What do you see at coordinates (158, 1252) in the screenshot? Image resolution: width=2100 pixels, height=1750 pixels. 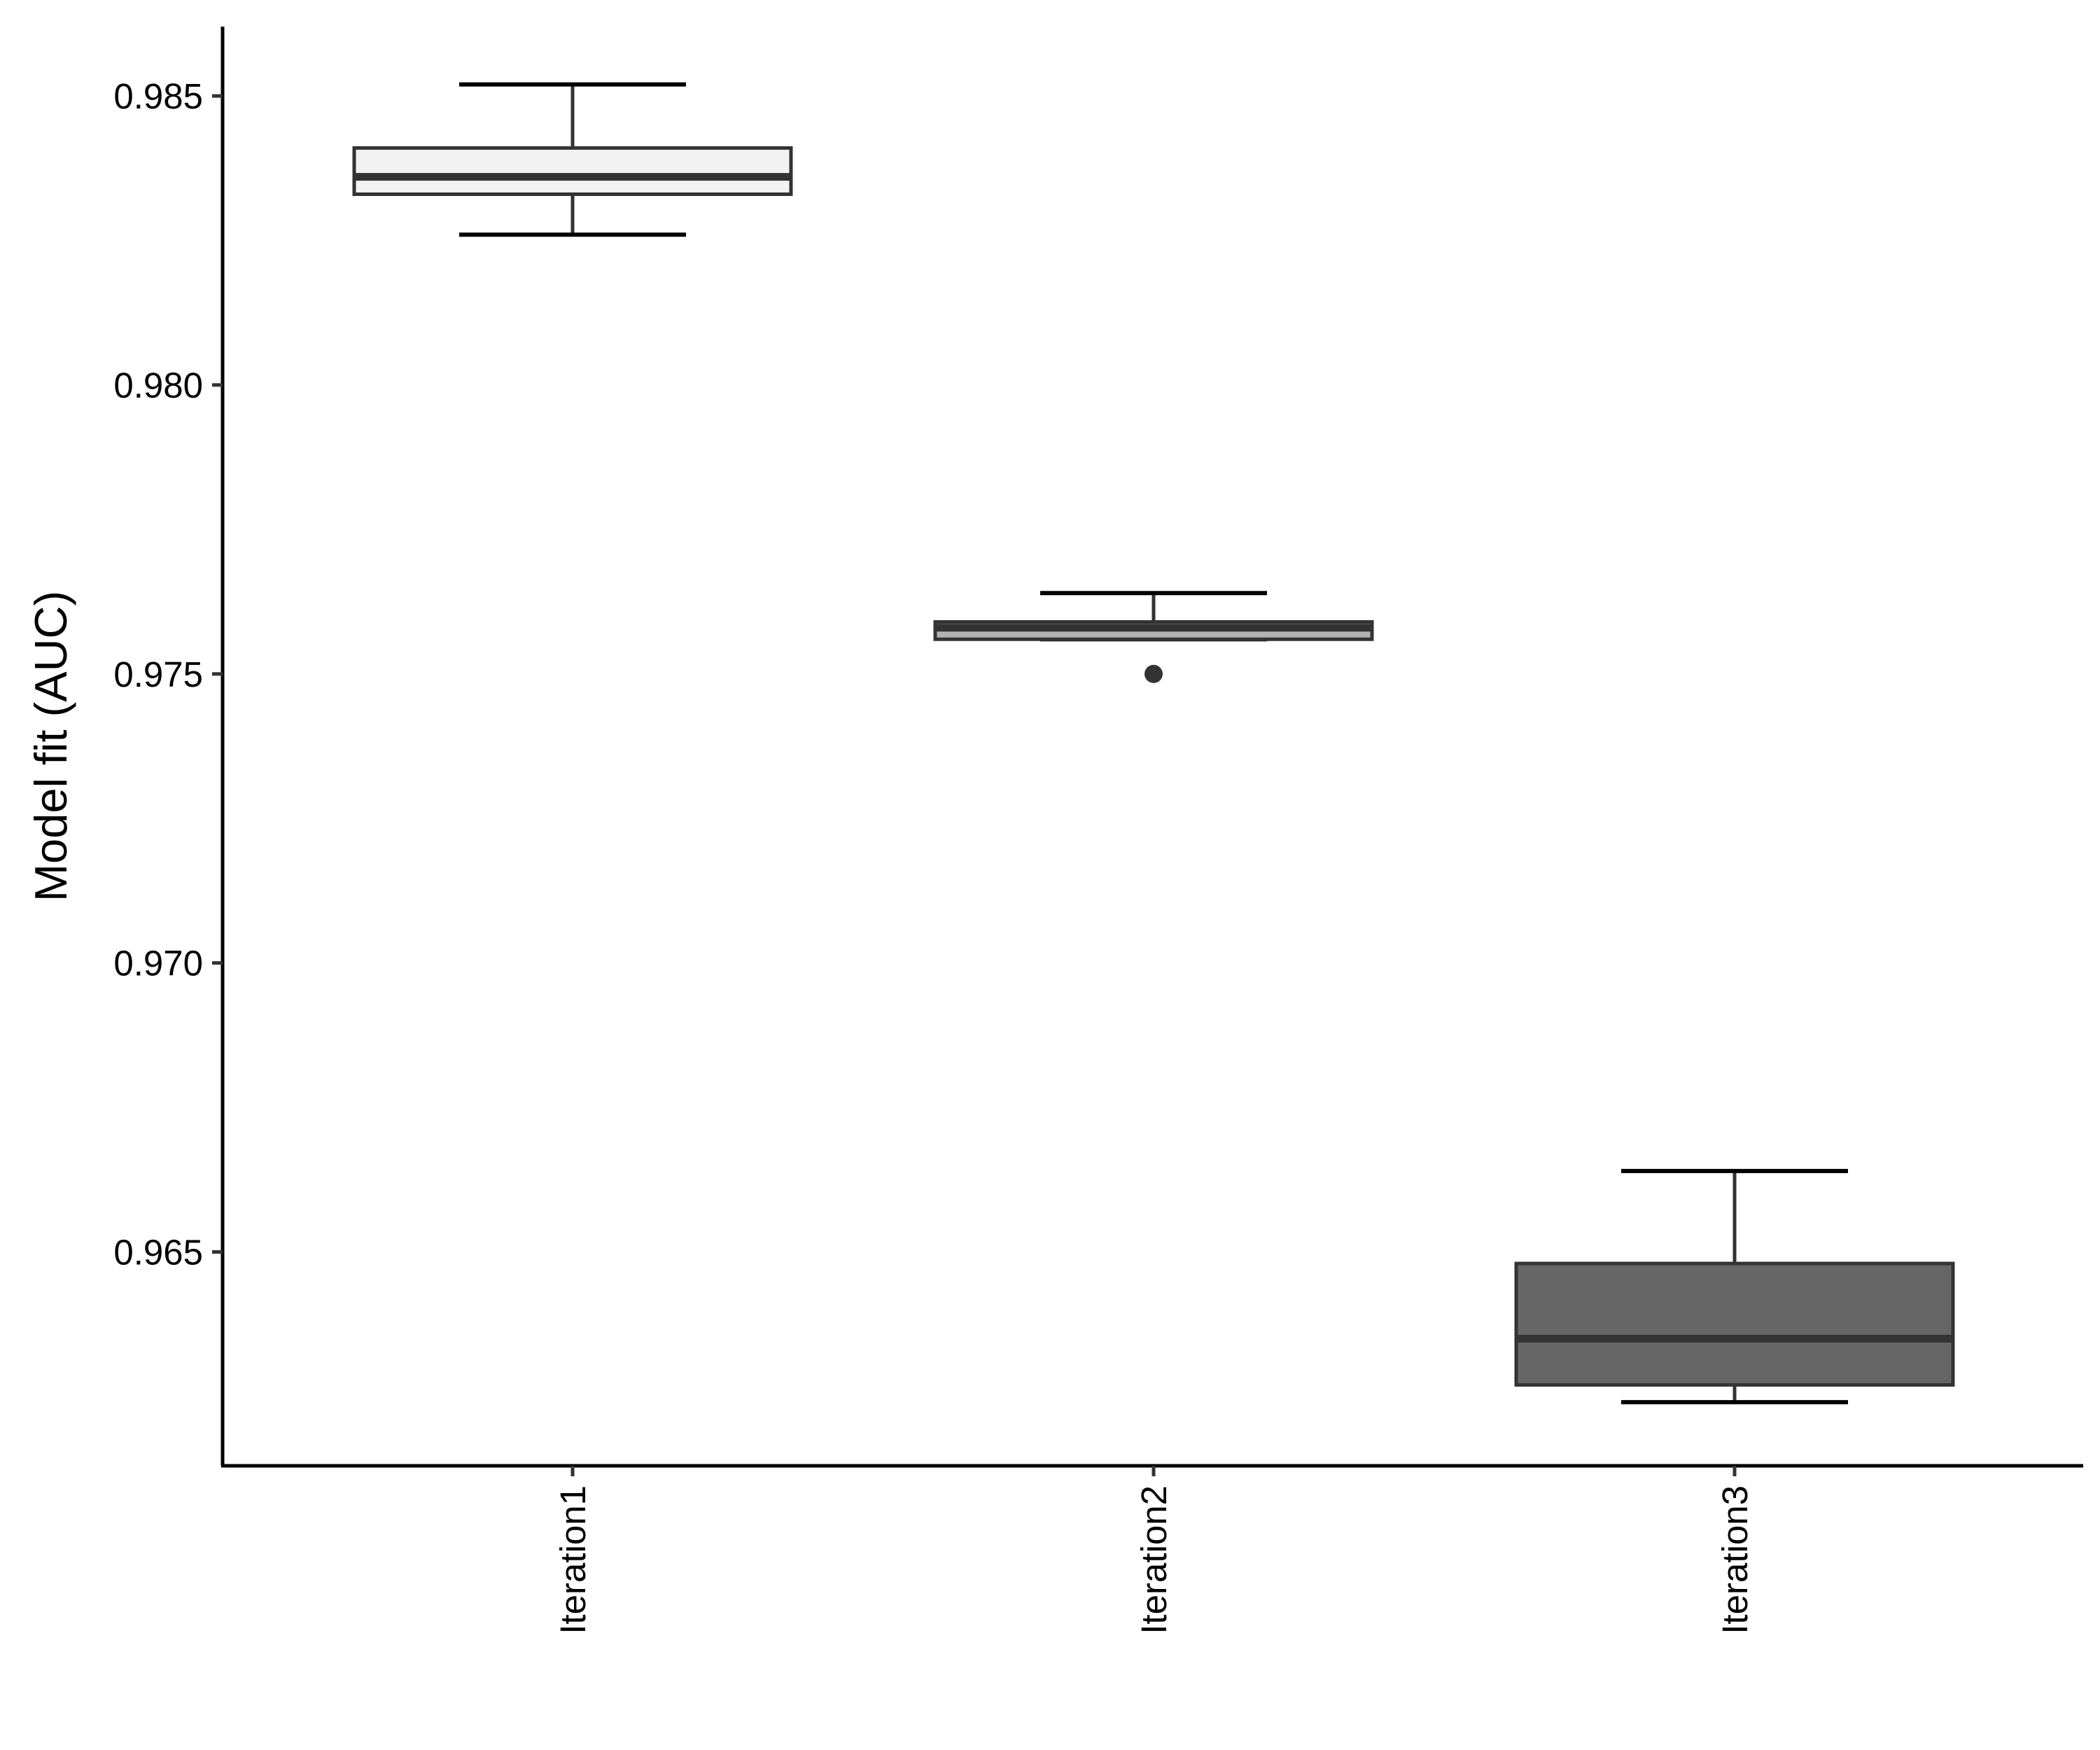 I see `y-tick-label: 0.965` at bounding box center [158, 1252].